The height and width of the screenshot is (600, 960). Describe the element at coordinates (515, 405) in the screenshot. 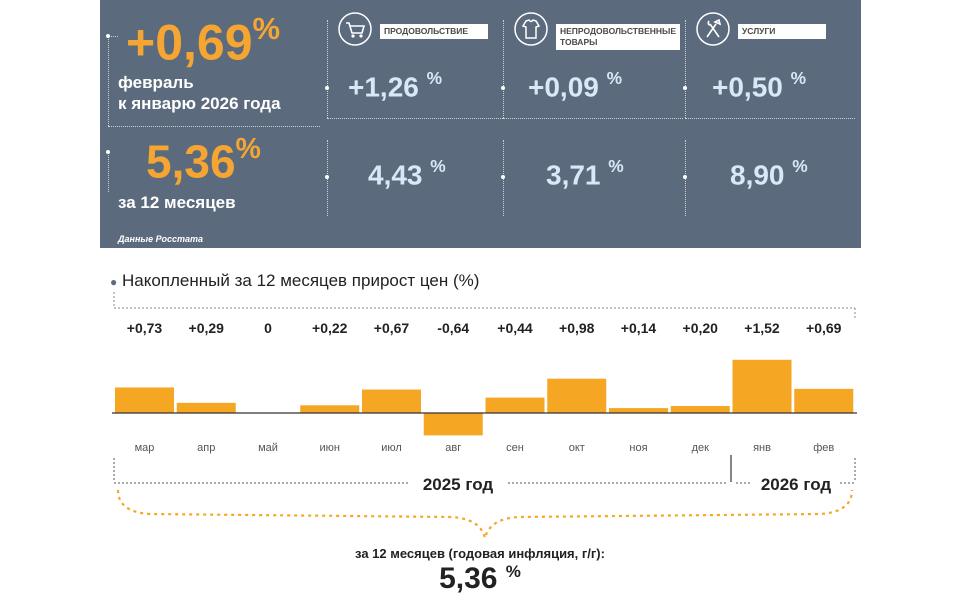

I see `bar-сен` at that location.